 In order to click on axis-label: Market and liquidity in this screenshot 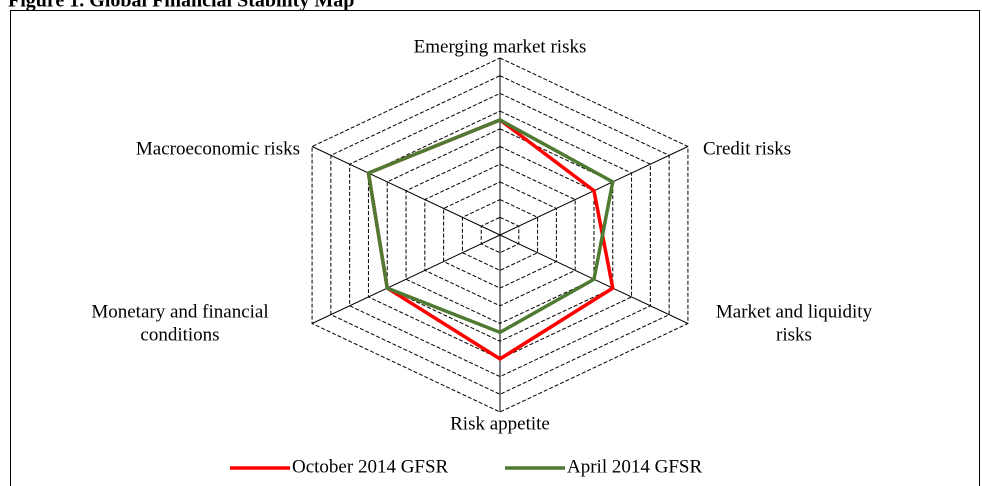, I will do `click(794, 311)`.